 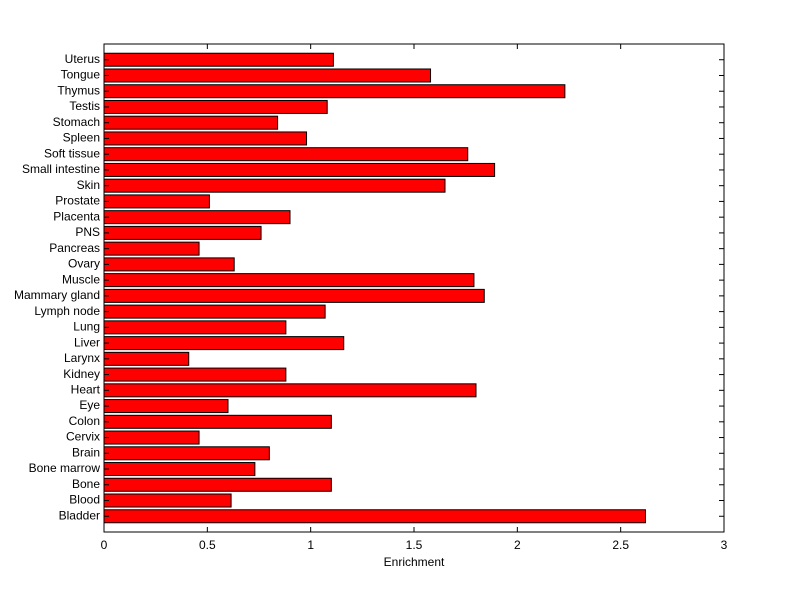 I want to click on y-tick-label: Placenta, so click(x=76, y=216).